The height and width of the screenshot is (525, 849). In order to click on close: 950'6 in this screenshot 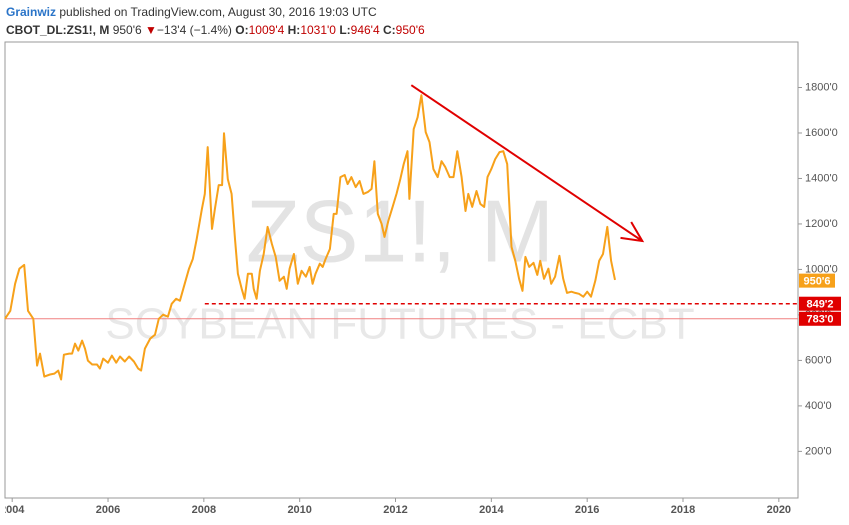, I will do `click(410, 30)`.